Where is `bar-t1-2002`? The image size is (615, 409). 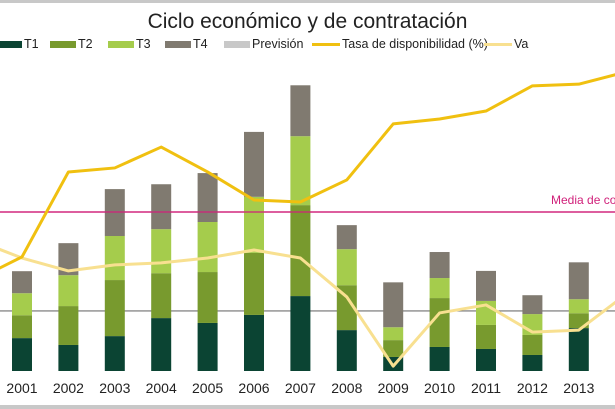
bar-t1-2002 is located at coordinates (68, 357).